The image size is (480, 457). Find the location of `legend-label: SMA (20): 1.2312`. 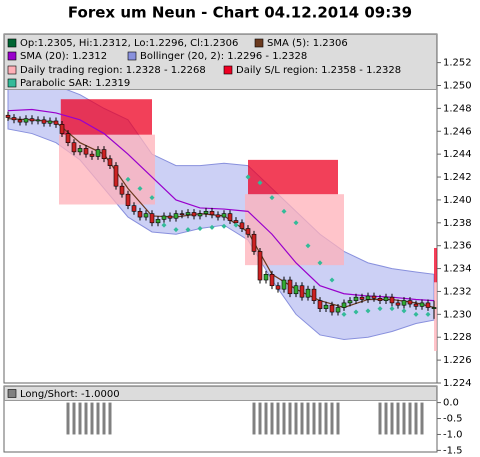

legend-label: SMA (20): 1.2312 is located at coordinates (63, 56).